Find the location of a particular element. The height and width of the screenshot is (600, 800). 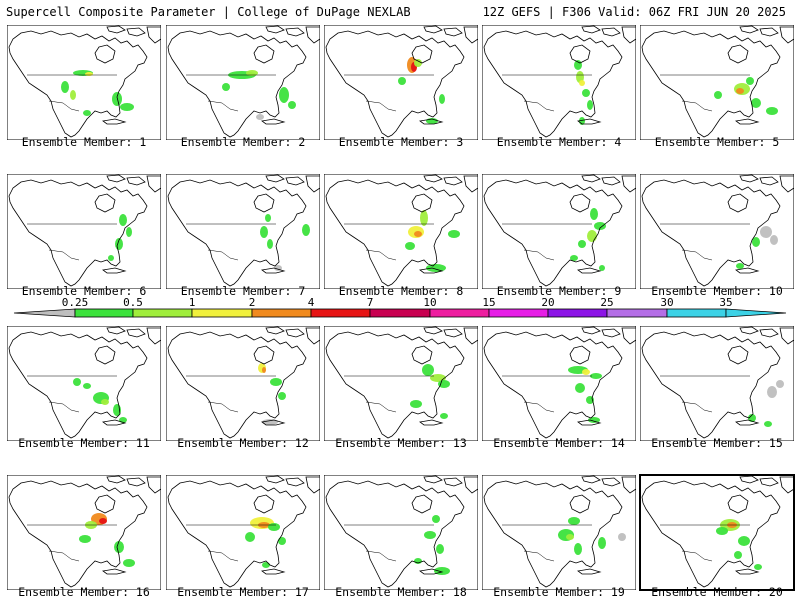

color-scale-tick-label: 0.25 is located at coordinates (75, 302).